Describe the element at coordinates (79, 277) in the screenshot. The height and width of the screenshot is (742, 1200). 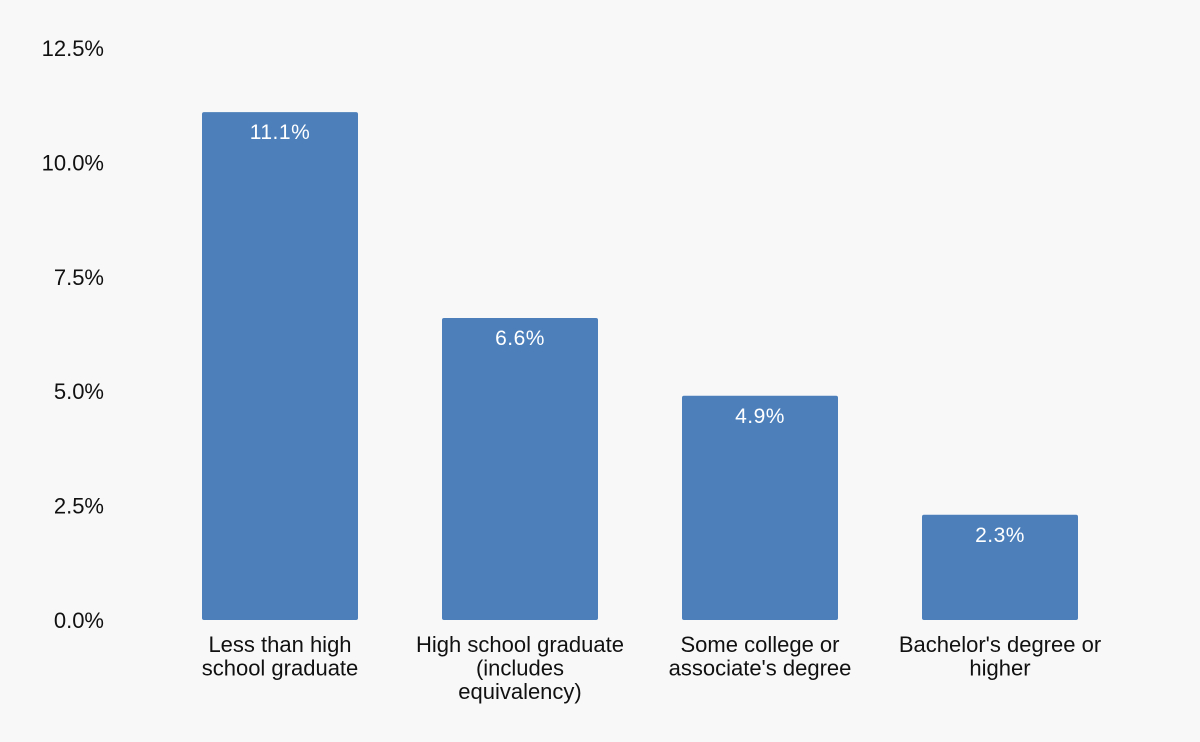
I see `y-tick-label: 7.5%` at that location.